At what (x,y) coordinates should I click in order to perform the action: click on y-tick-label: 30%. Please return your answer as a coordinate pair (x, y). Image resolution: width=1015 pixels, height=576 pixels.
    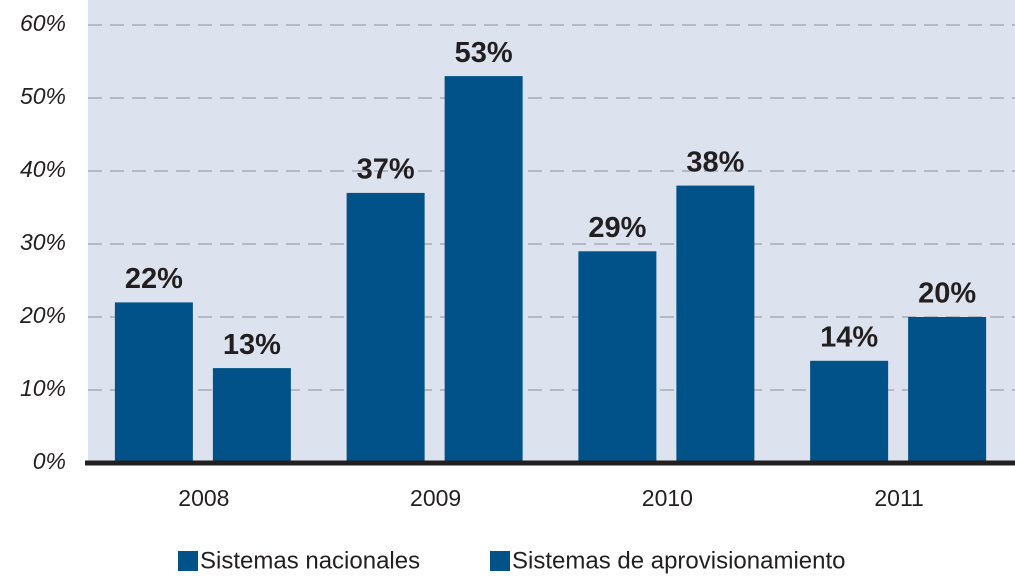
    Looking at the image, I should click on (43, 242).